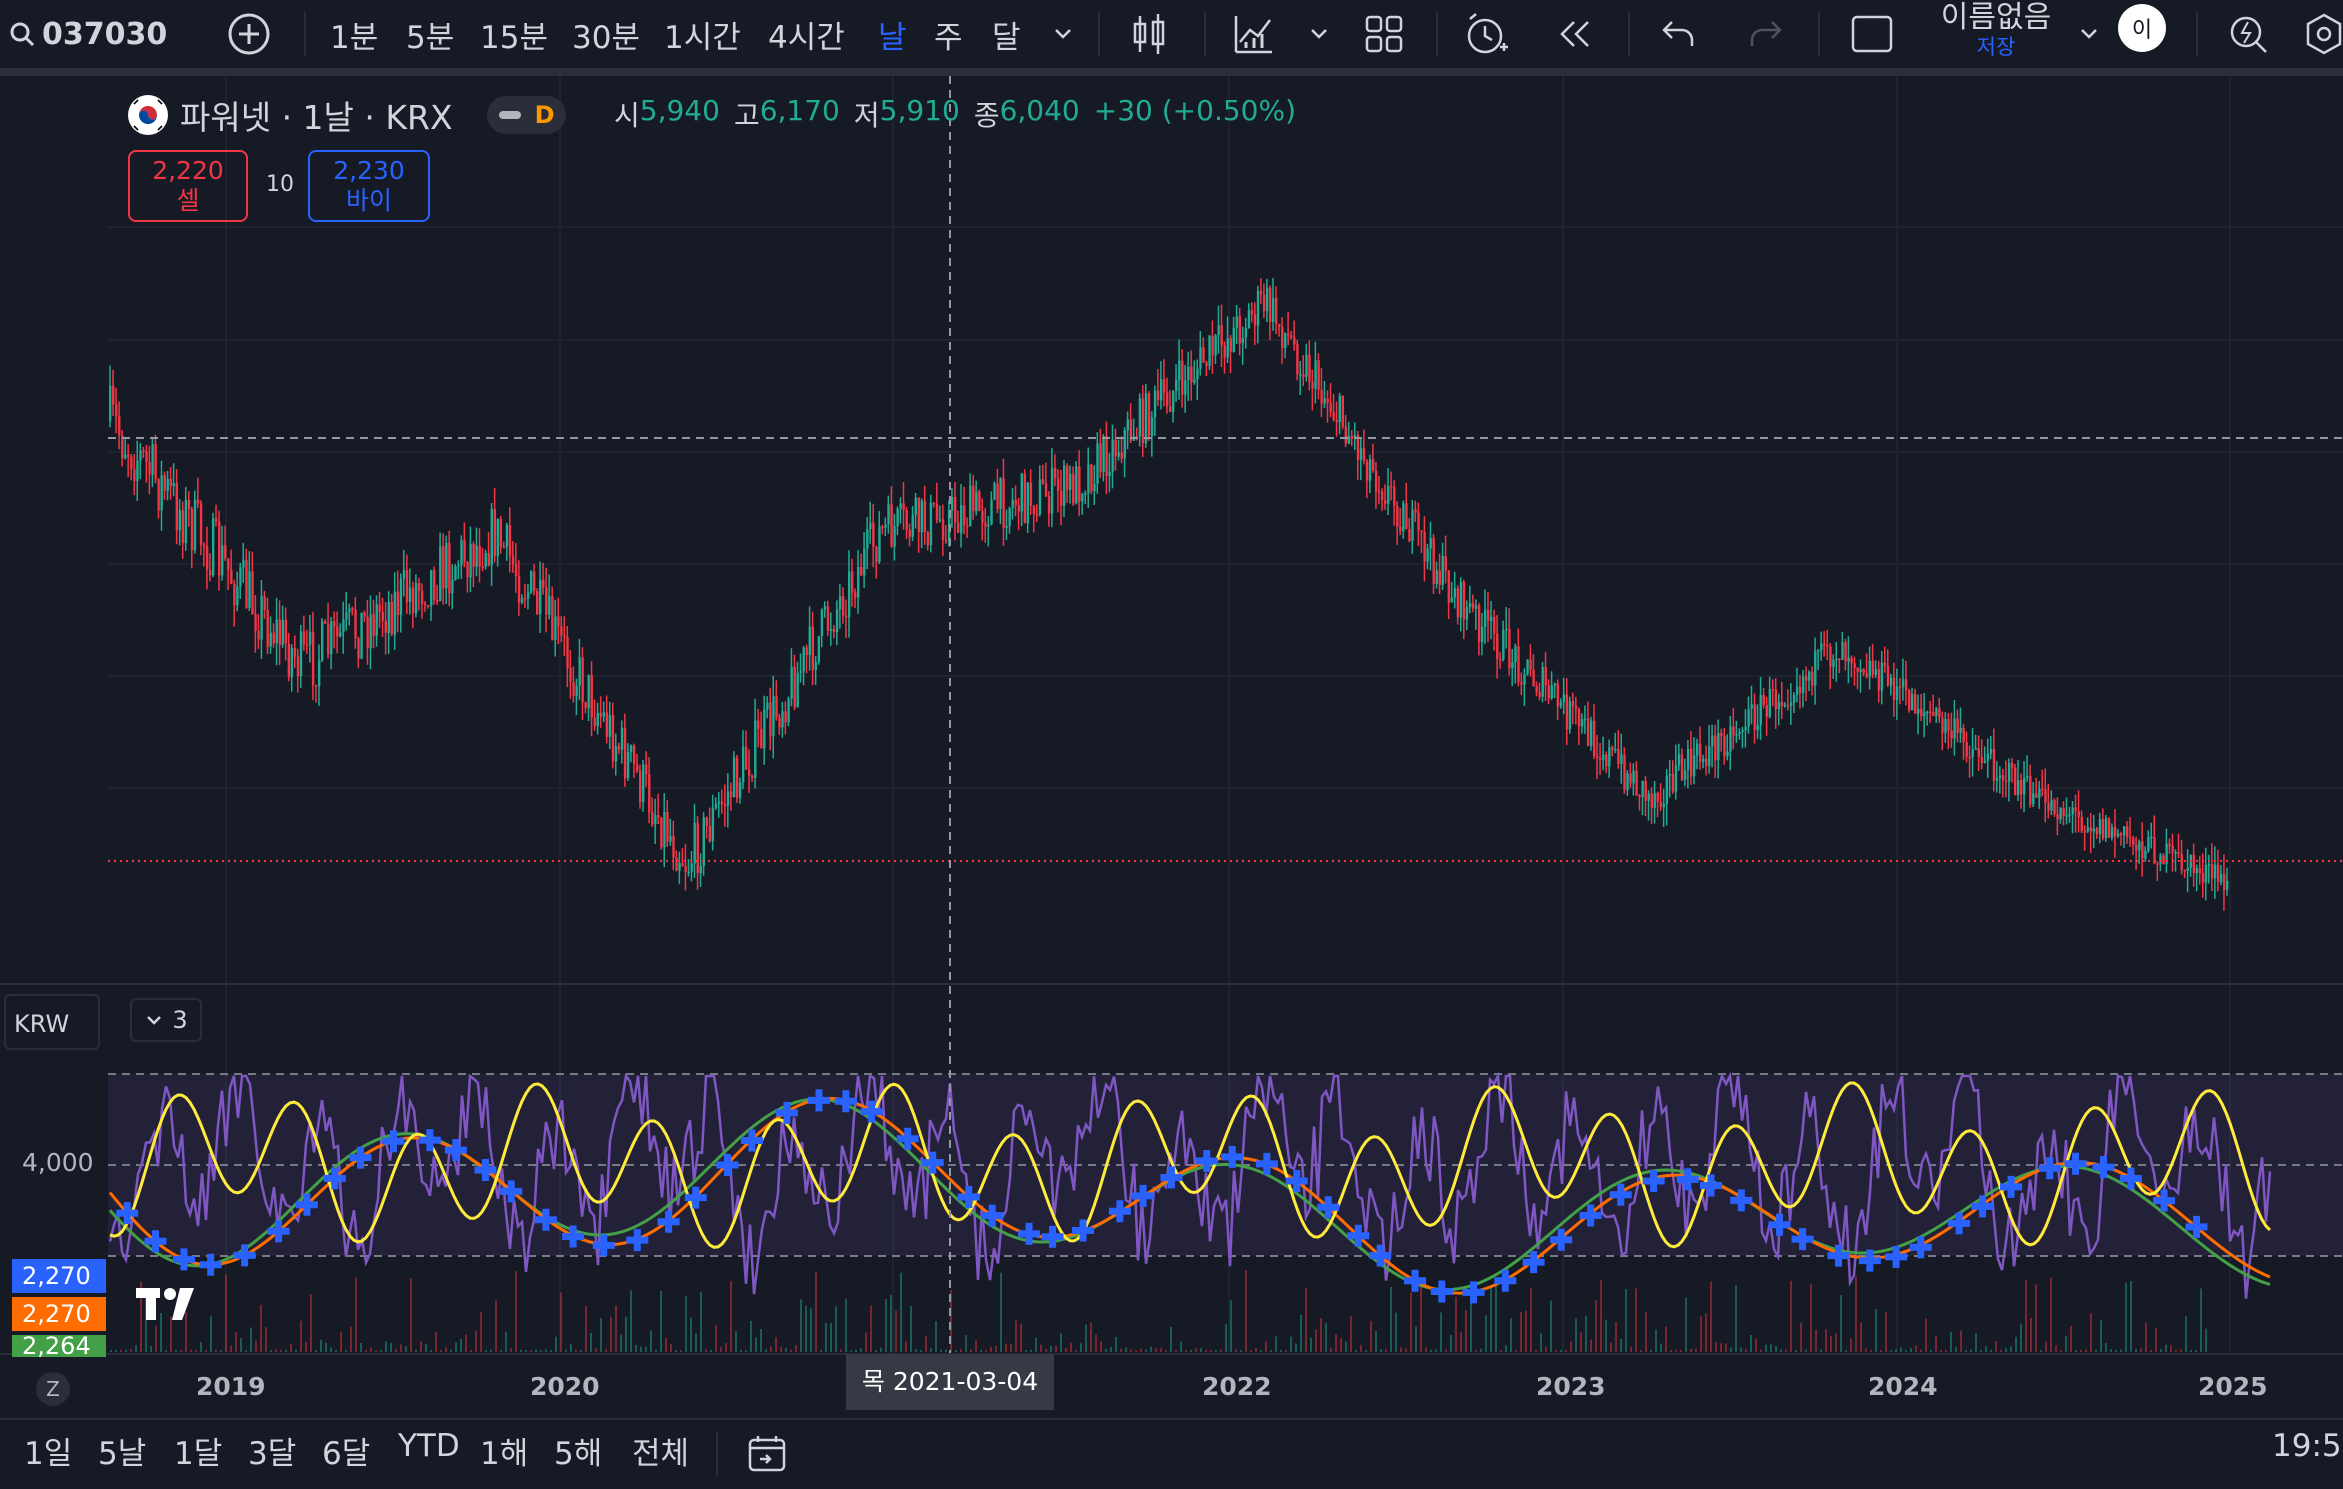 The width and height of the screenshot is (2343, 1489). What do you see at coordinates (702, 37) in the screenshot?
I see `interval-1h: 1시간` at bounding box center [702, 37].